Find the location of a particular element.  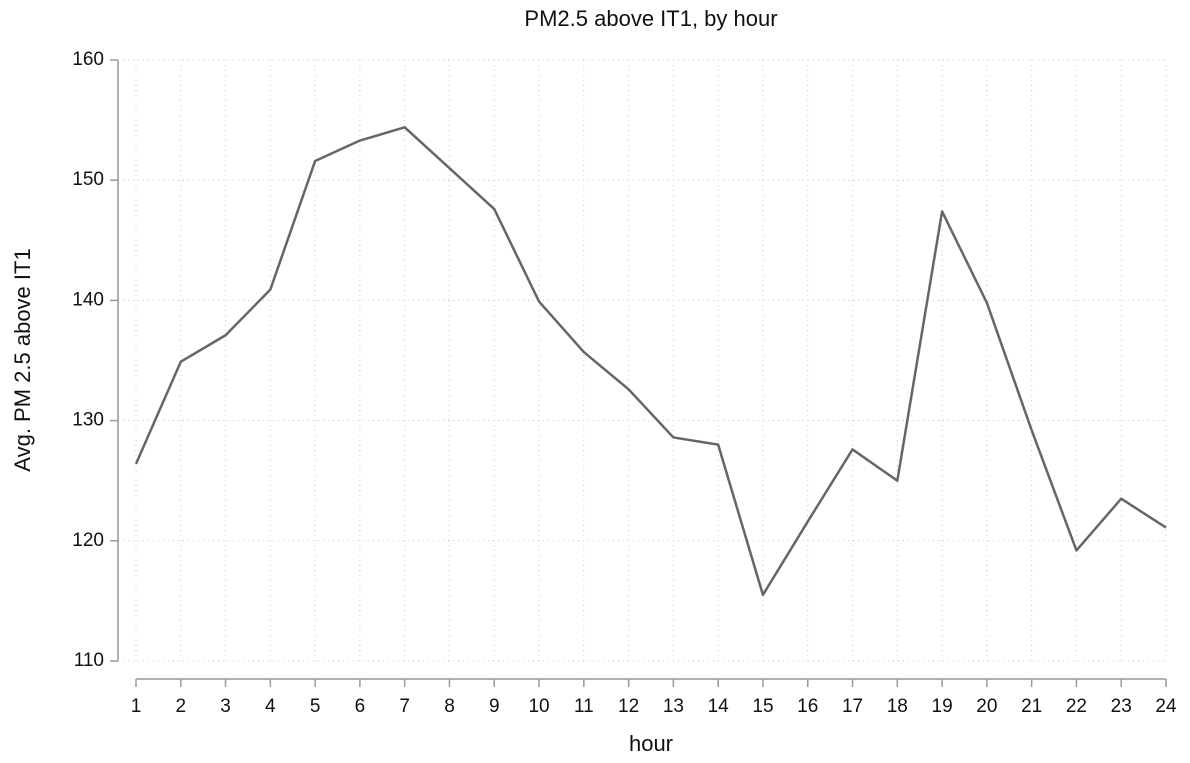

x-tick-label: 24 is located at coordinates (1166, 706).